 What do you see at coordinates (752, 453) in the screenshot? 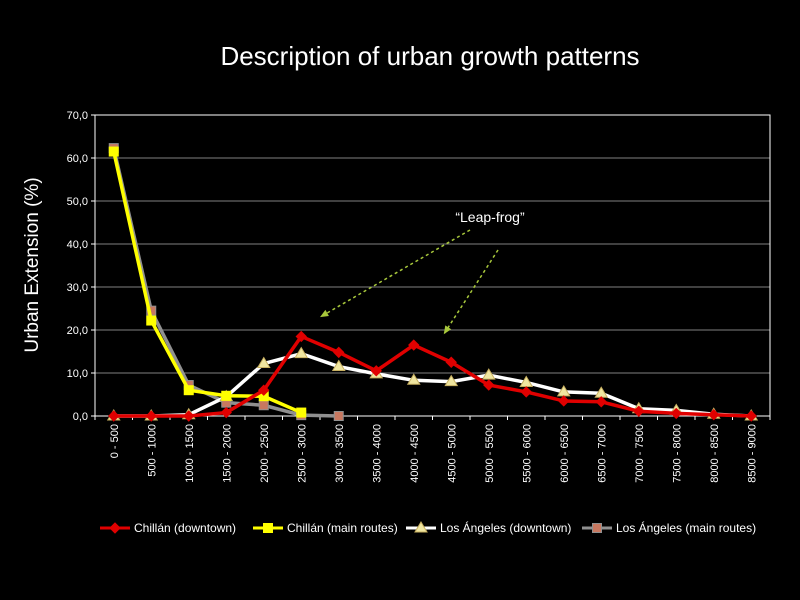
I see `x-tick-label: 8500 - 9000` at bounding box center [752, 453].